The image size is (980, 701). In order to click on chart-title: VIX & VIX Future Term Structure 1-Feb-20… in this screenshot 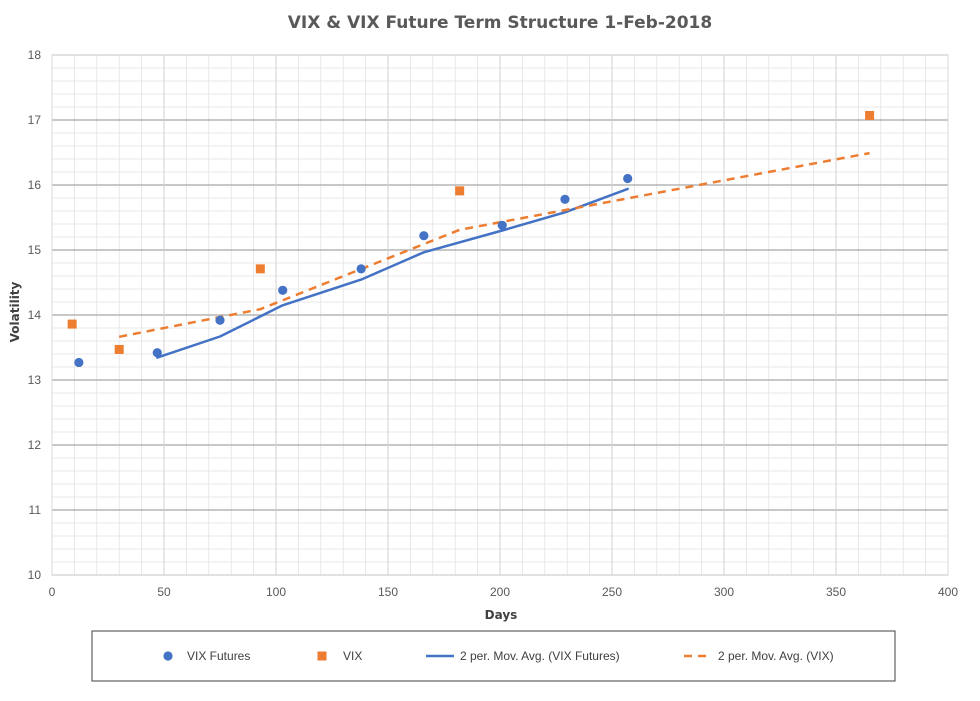, I will do `click(500, 23)`.